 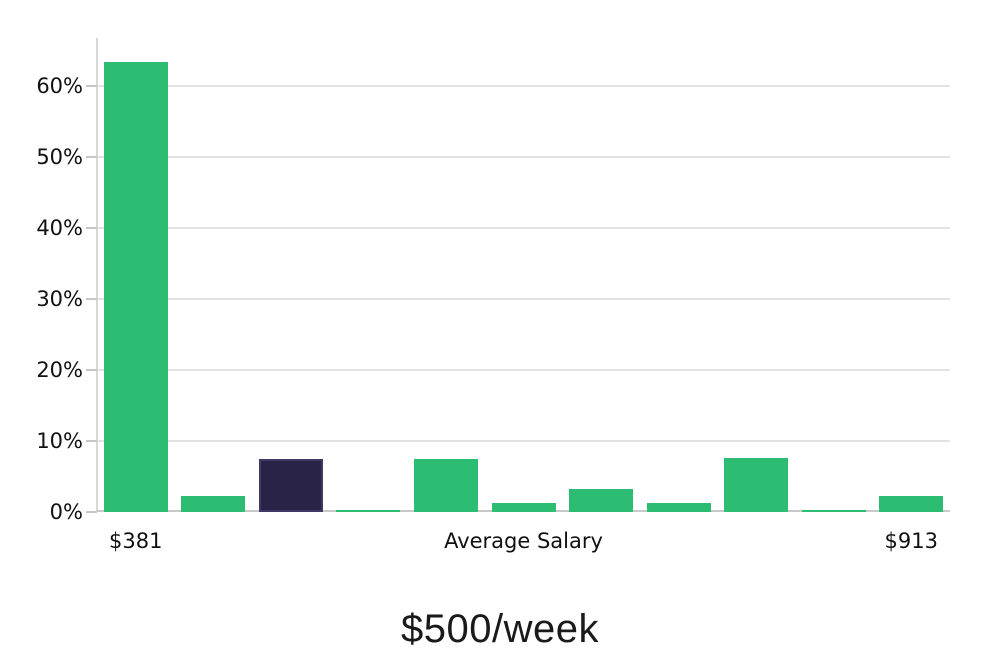 I want to click on chart-title: $500/week, so click(x=500, y=629).